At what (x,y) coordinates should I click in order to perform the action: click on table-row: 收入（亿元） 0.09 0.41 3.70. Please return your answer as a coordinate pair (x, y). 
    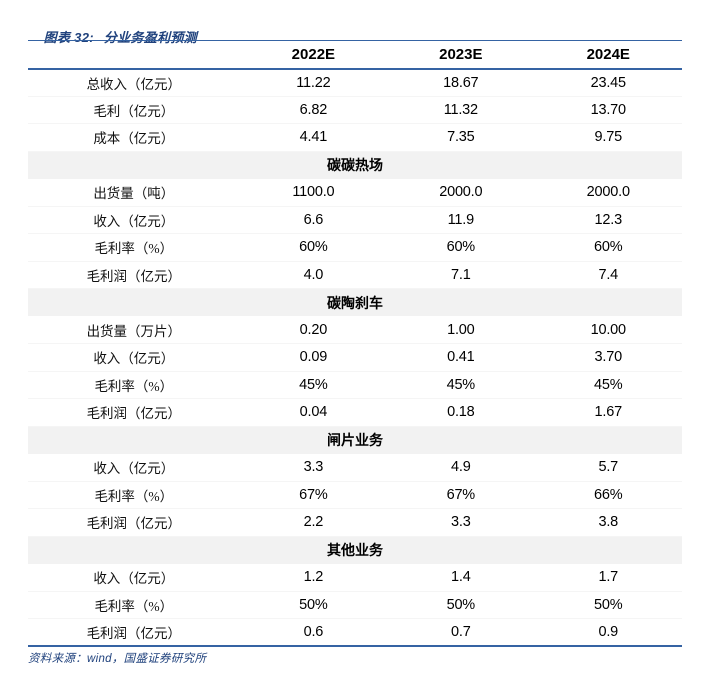
    Looking at the image, I should click on (355, 357).